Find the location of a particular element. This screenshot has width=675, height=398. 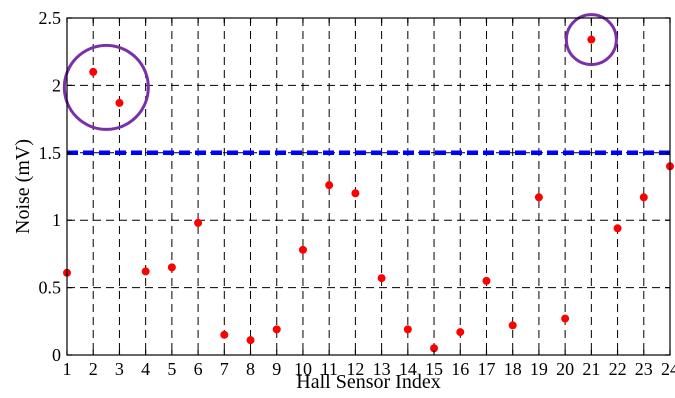

x-tick-label: 21 is located at coordinates (591, 369).